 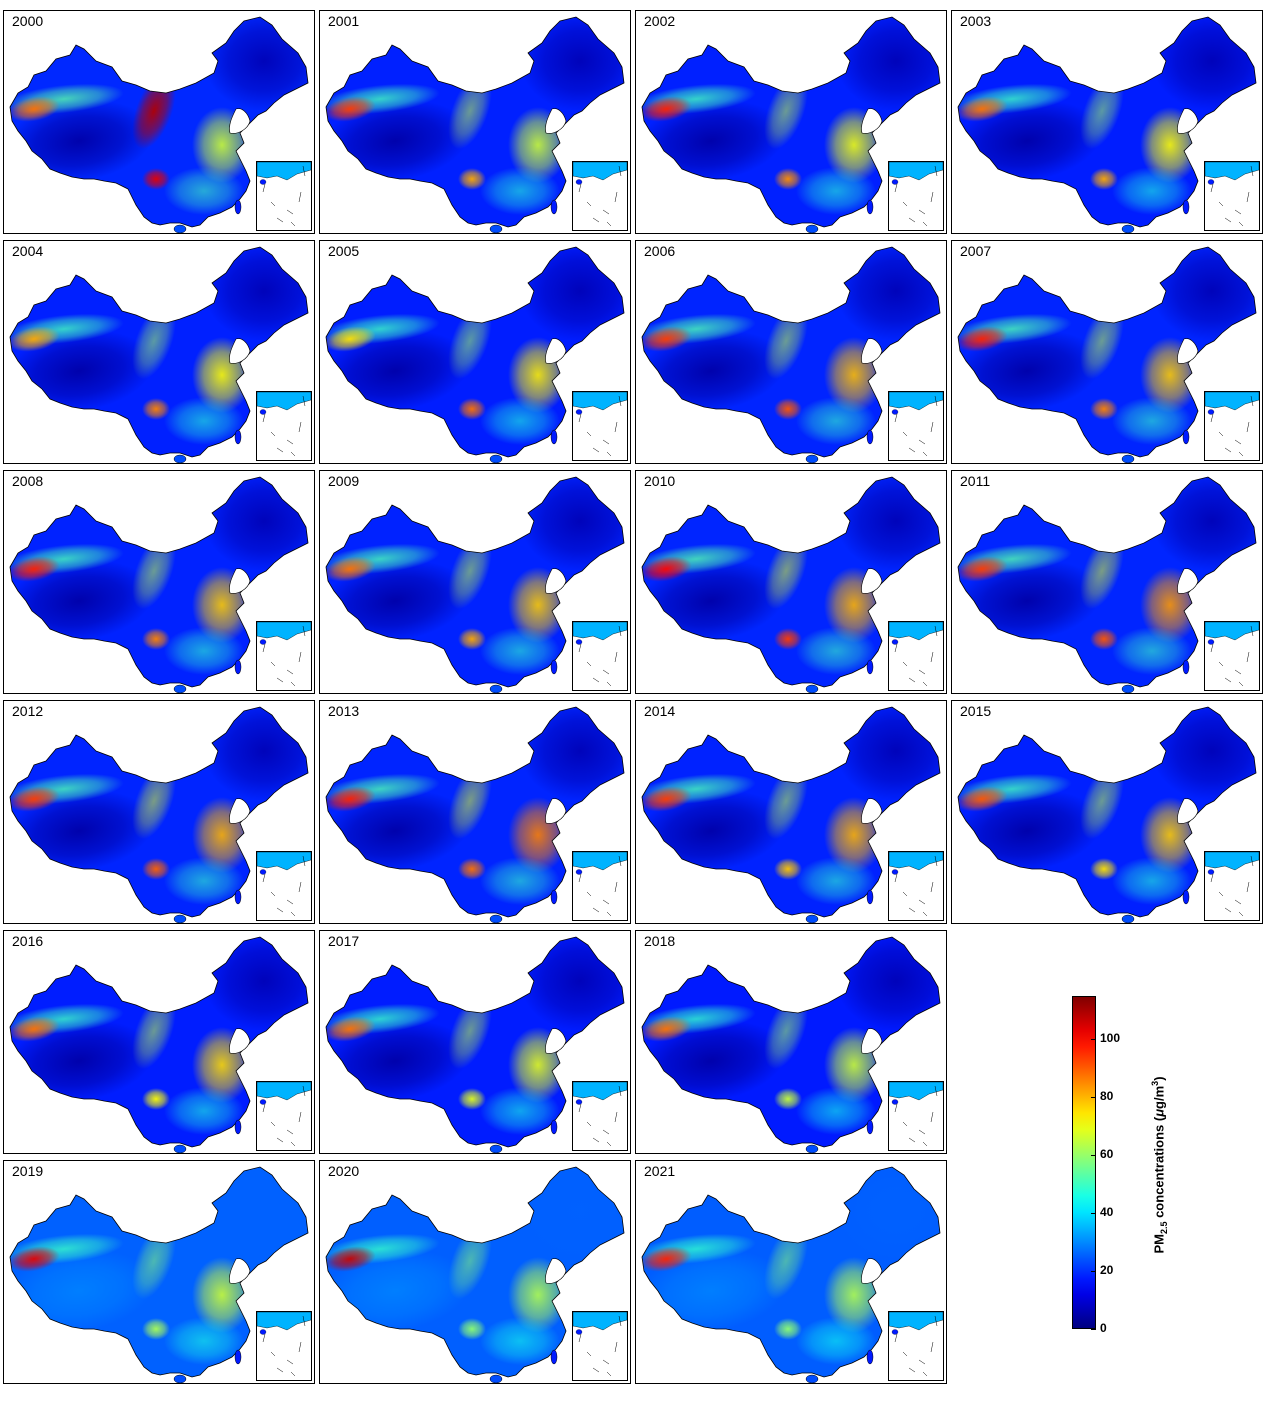 What do you see at coordinates (1107, 1212) in the screenshot?
I see `colorbar-tick-label: 40` at bounding box center [1107, 1212].